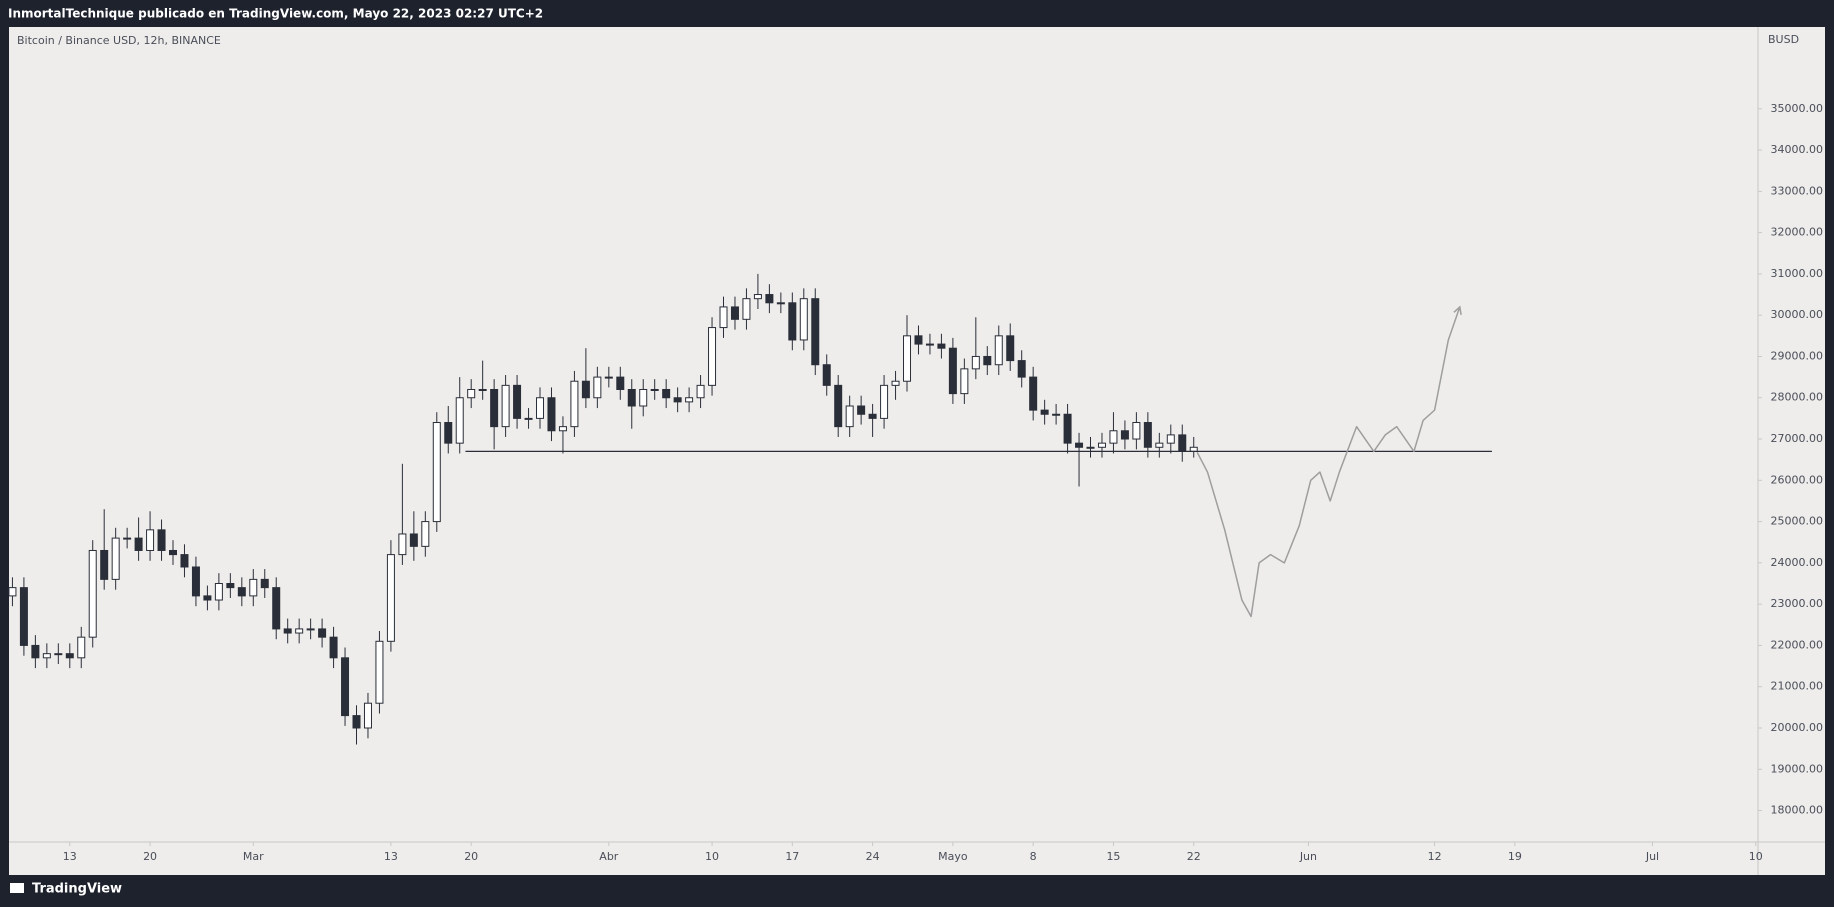 The image size is (1834, 907). Describe the element at coordinates (1113, 856) in the screenshot. I see `x-tick-label: 15` at that location.